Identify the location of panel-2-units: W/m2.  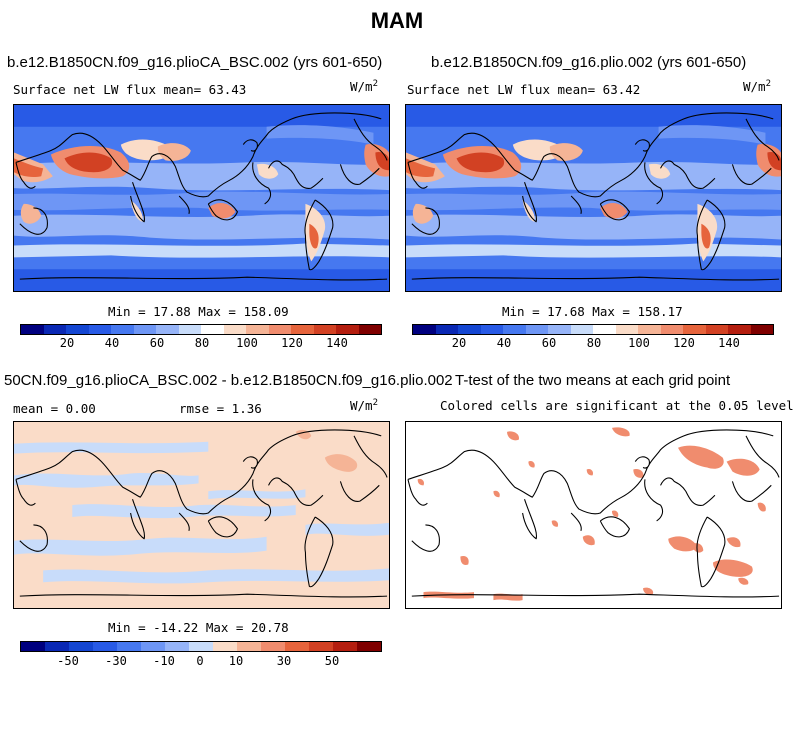
(757, 87).